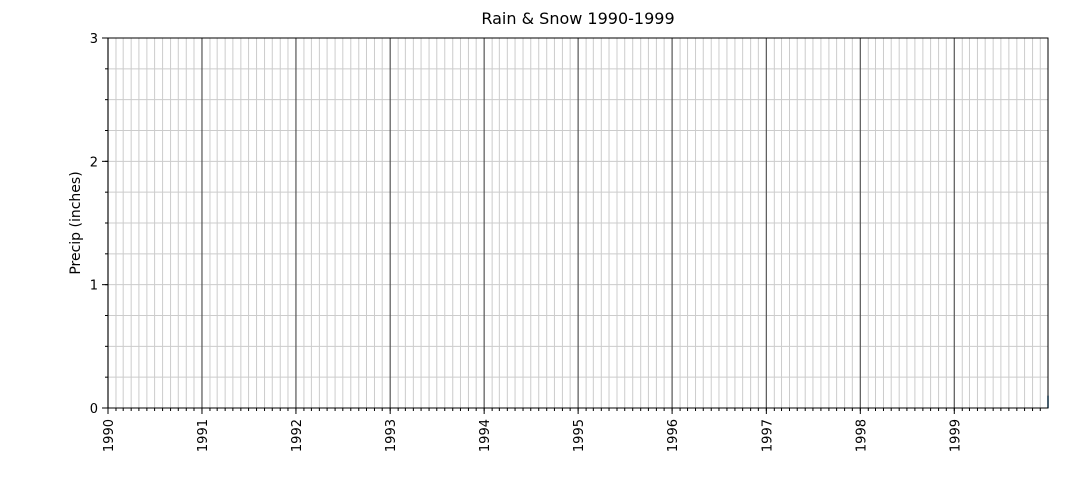 This screenshot has width=1080, height=480. What do you see at coordinates (94, 162) in the screenshot?
I see `y-tick-label: 2` at bounding box center [94, 162].